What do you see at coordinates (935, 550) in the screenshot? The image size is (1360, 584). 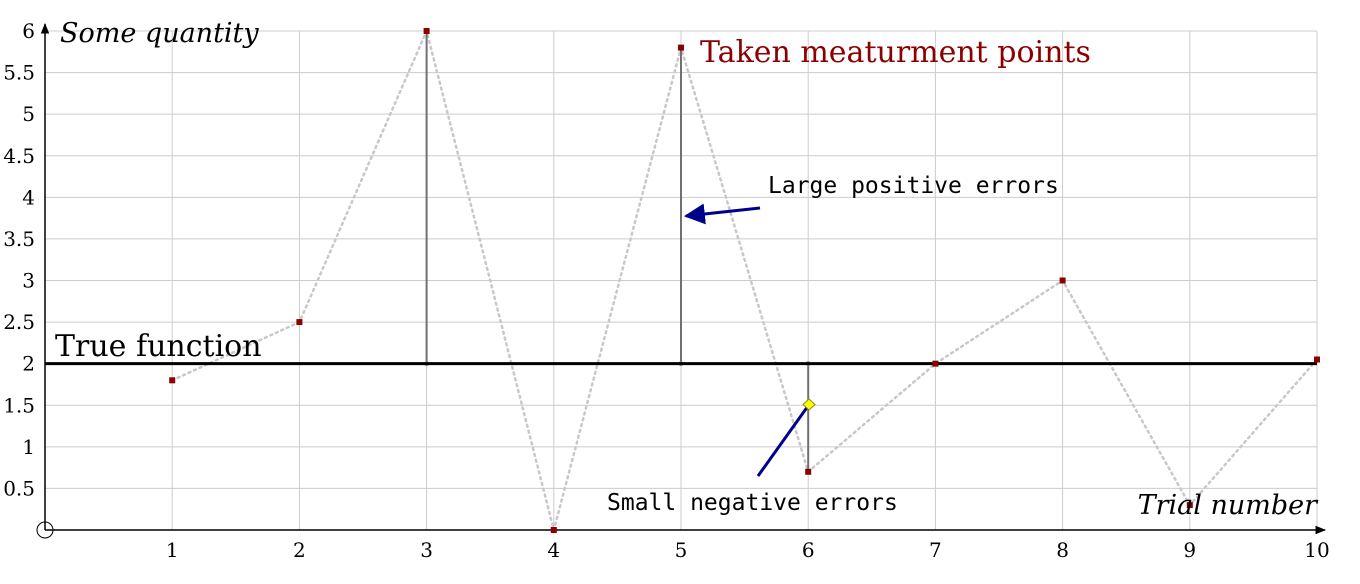 I see `x-tick-label: 7` at bounding box center [935, 550].